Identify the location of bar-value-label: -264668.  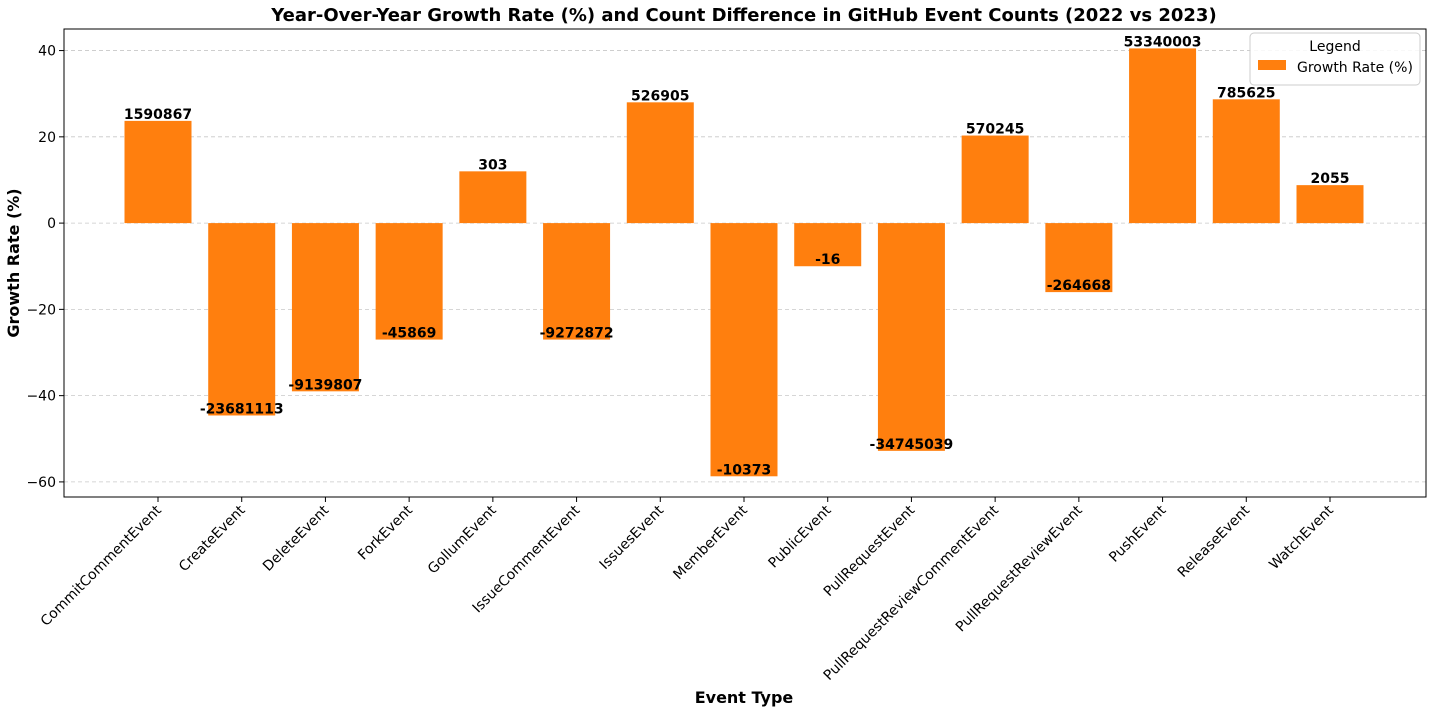
(1079, 286).